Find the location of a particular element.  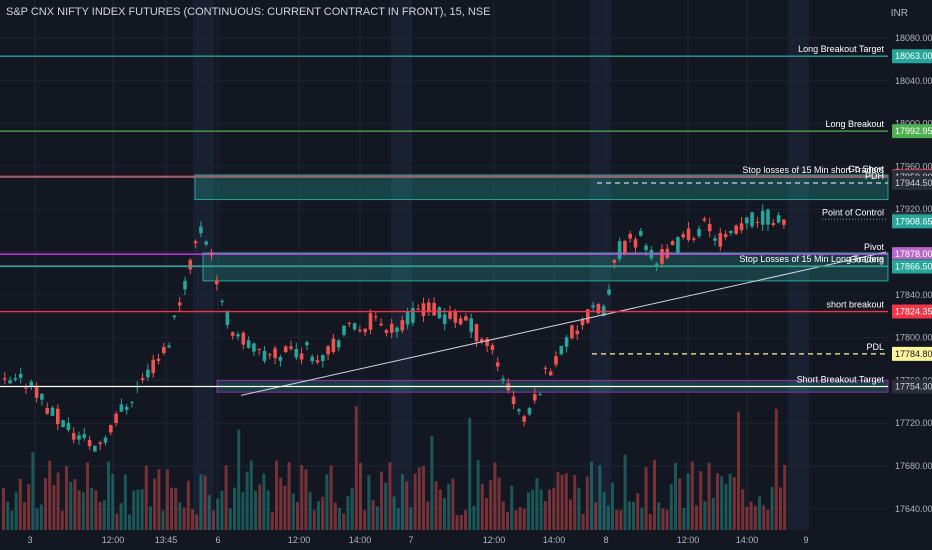

last-price-label: 17908.65 is located at coordinates (913, 221).